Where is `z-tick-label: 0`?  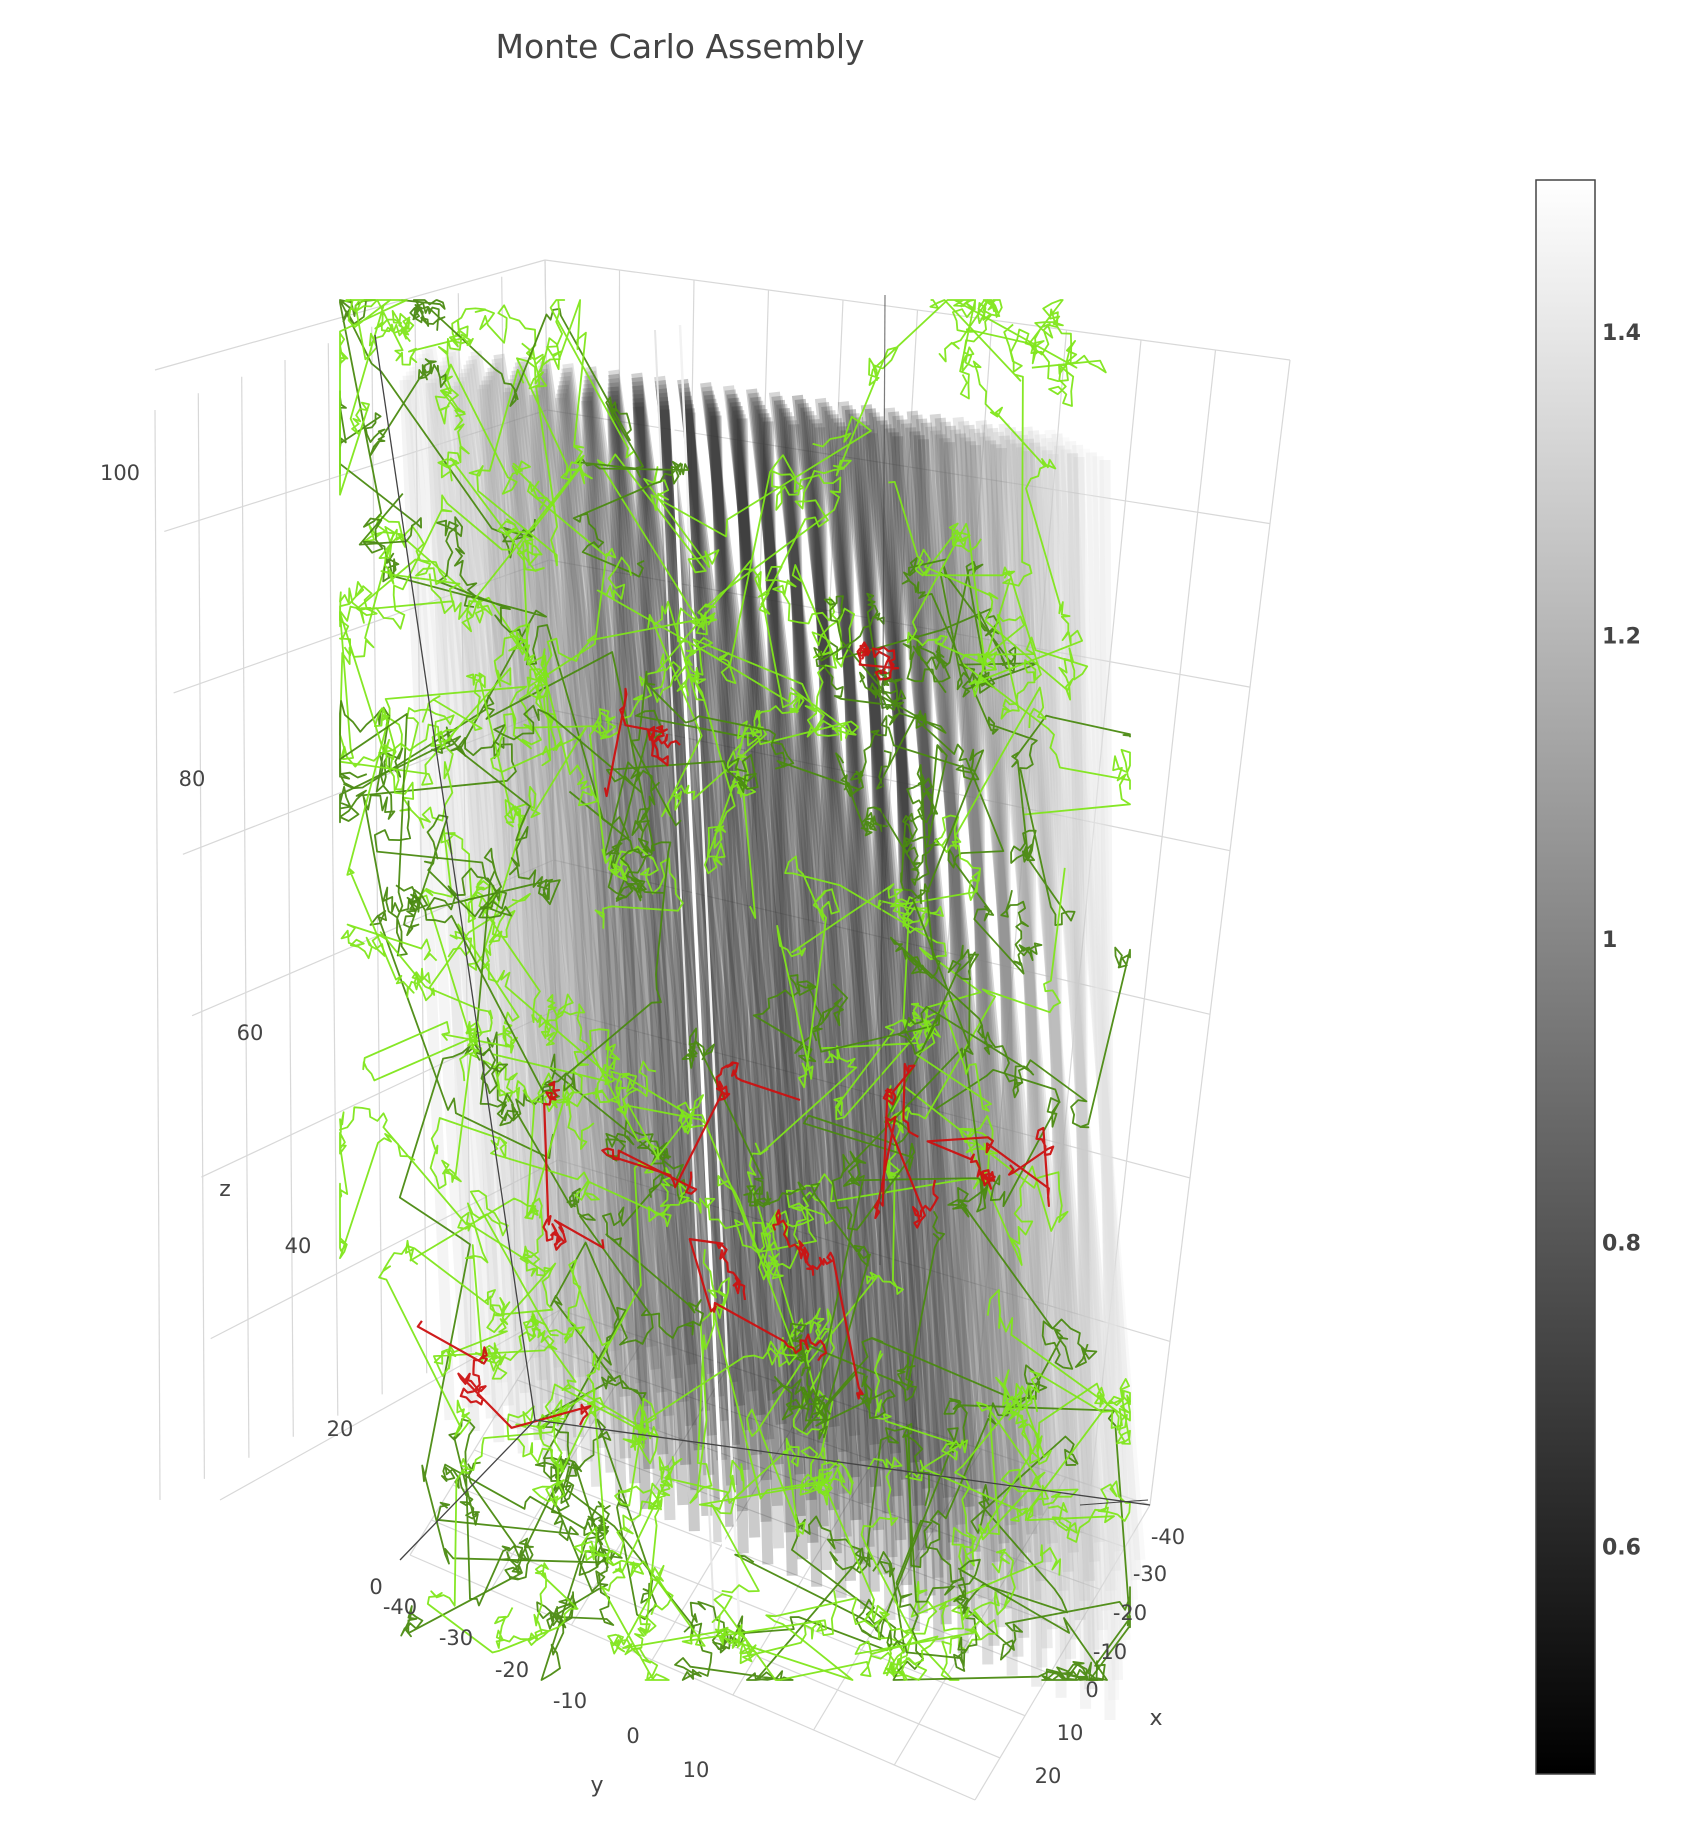 z-tick-label: 0 is located at coordinates (375, 1587).